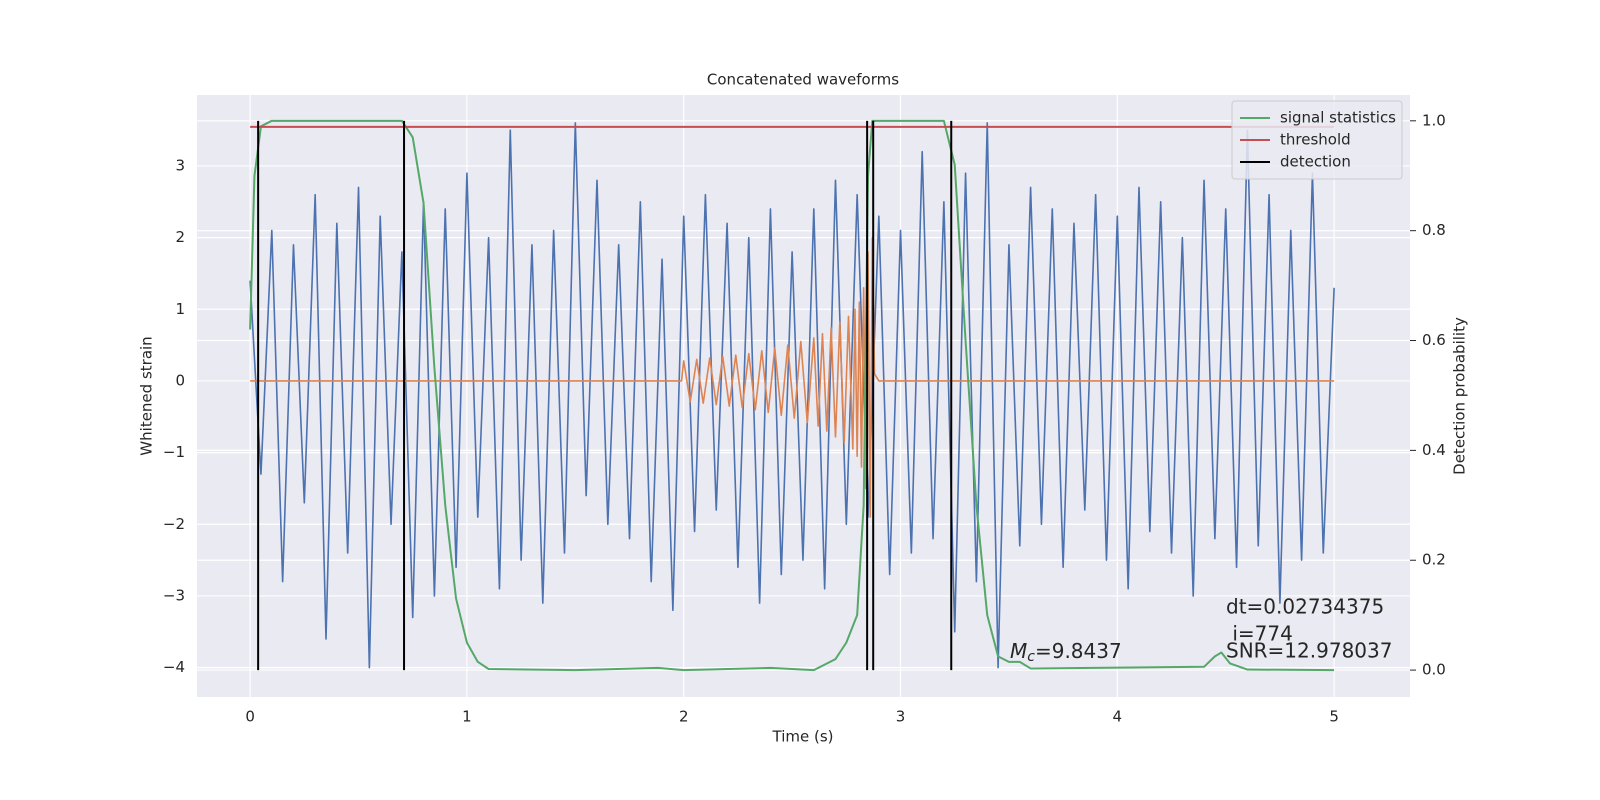  What do you see at coordinates (1338, 118) in the screenshot?
I see `legend-label: signal statistics` at bounding box center [1338, 118].